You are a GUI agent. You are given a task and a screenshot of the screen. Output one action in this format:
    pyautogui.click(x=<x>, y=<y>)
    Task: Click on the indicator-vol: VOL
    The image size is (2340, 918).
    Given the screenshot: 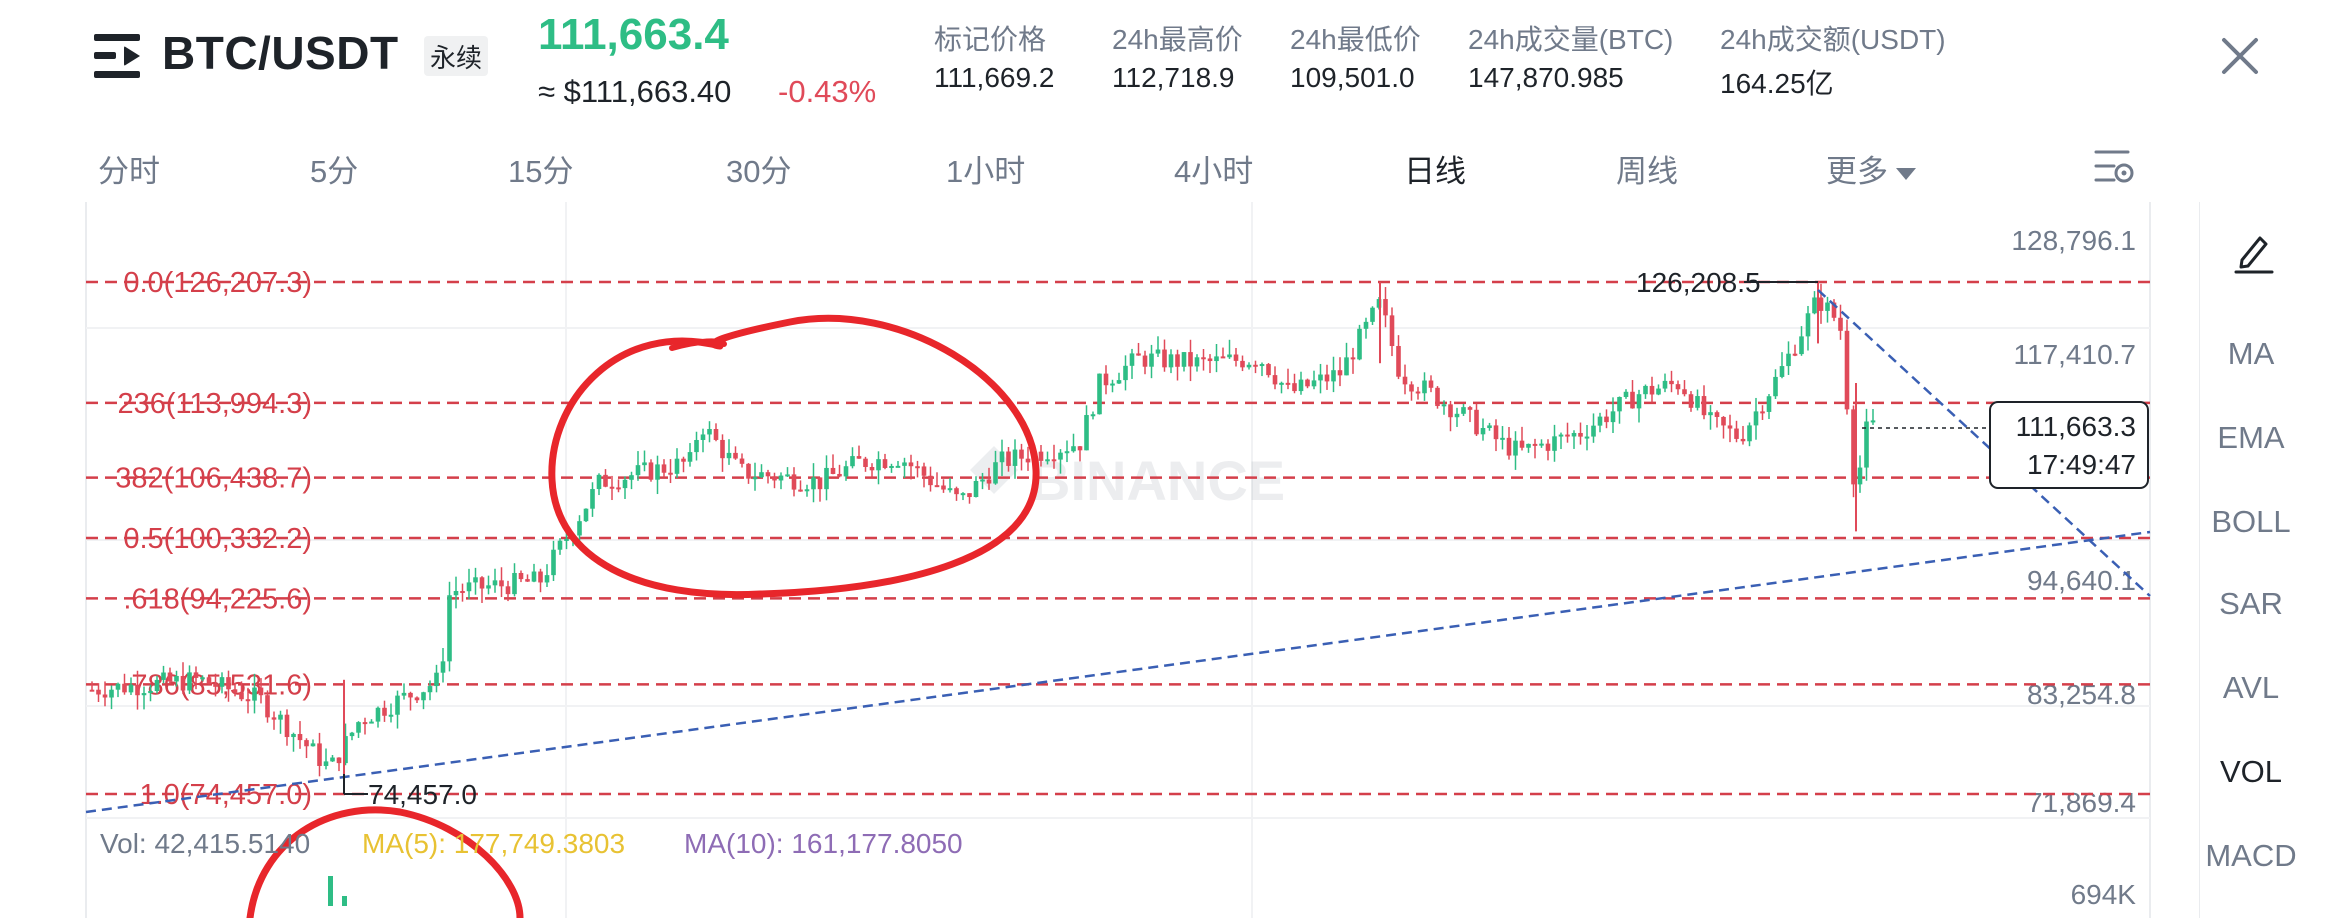 What is the action you would take?
    pyautogui.click(x=2251, y=771)
    